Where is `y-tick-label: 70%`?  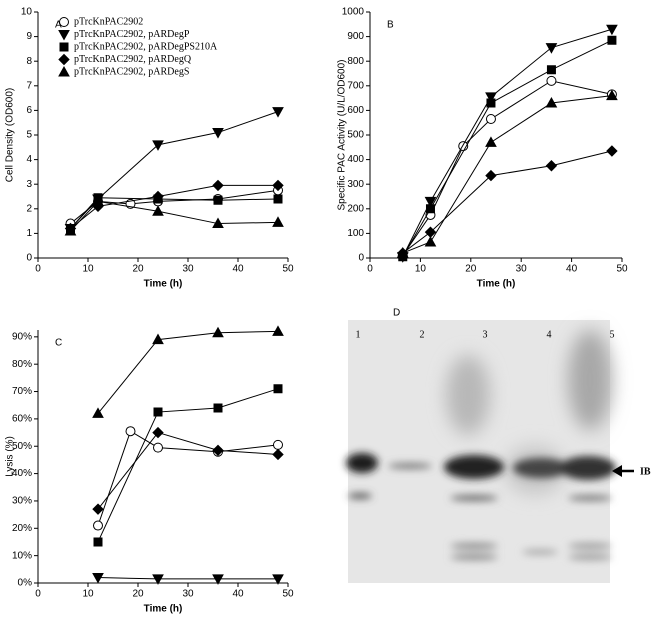 y-tick-label: 70% is located at coordinates (22, 391).